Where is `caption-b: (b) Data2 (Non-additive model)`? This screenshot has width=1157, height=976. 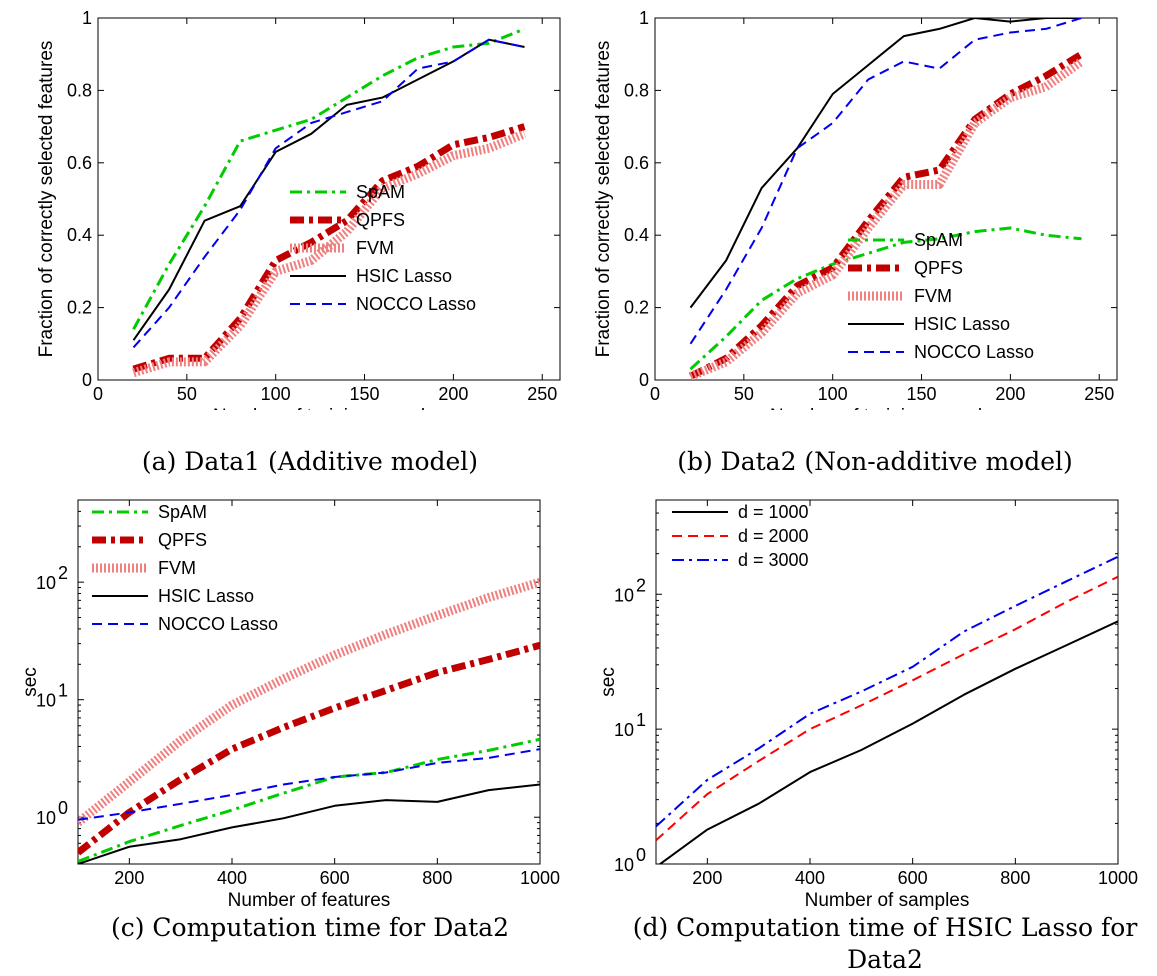
caption-b: (b) Data2 (Non-additive model) is located at coordinates (875, 461).